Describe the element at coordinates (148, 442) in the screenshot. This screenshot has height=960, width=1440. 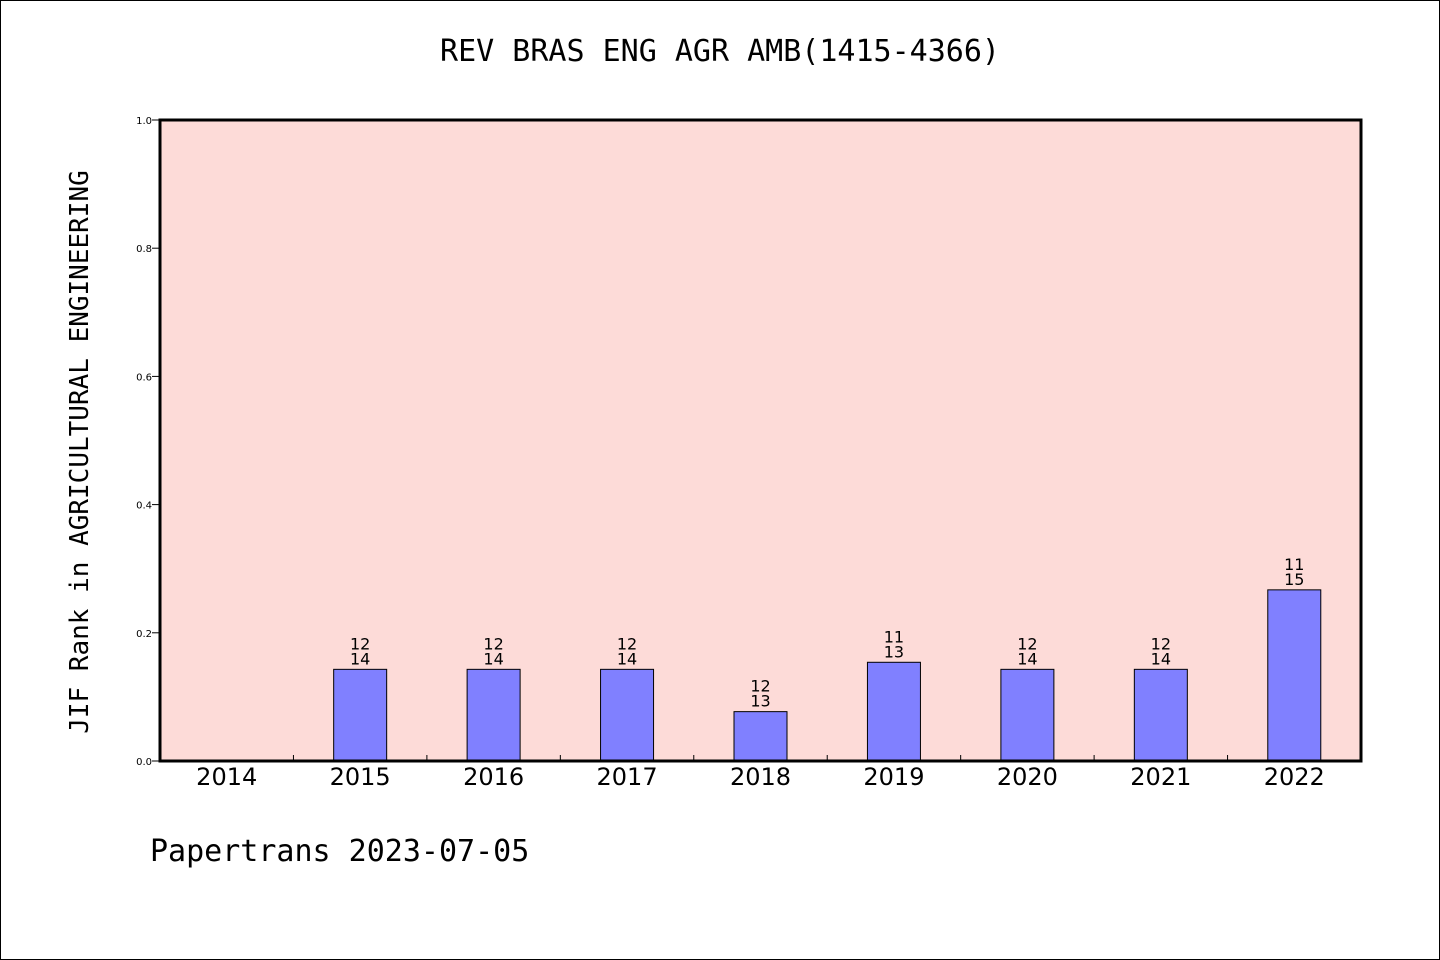
I see `y-ticks-group: 0.0 0.2 0.4 0.6 0.8 1.0` at that location.